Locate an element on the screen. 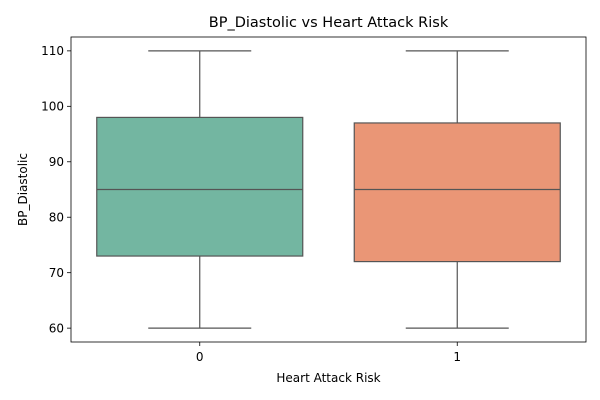 Image resolution: width=600 pixels, height=400 pixels. x-axis-label: Heart Attack Risk is located at coordinates (328, 378).